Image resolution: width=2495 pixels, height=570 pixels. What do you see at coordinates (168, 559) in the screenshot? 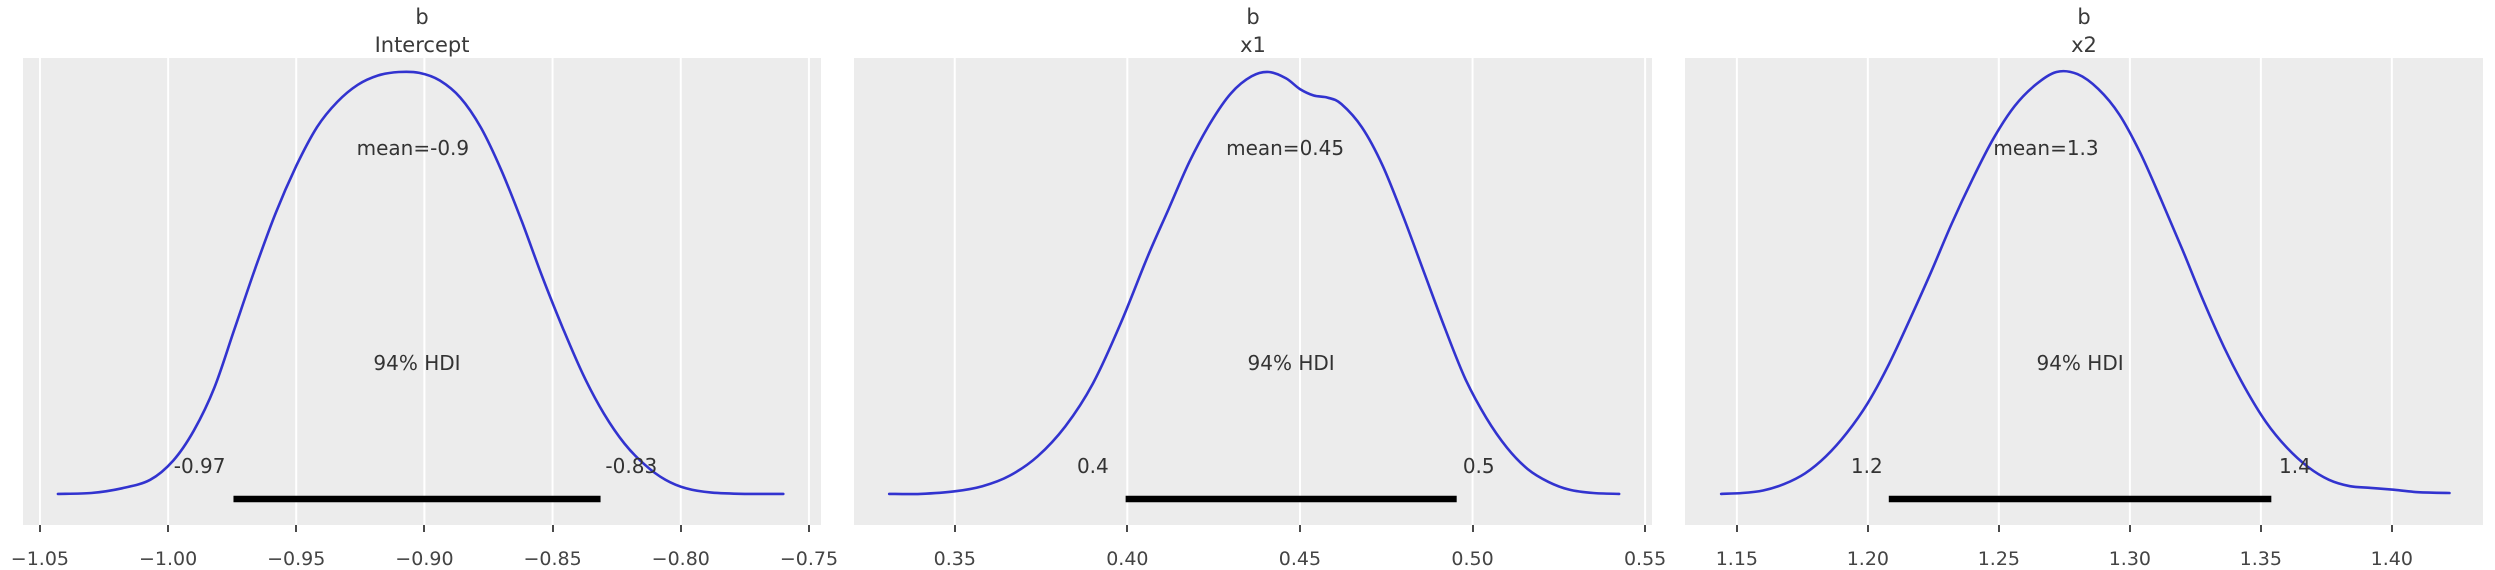
I see `x-tick-label: −1.00` at bounding box center [168, 559].